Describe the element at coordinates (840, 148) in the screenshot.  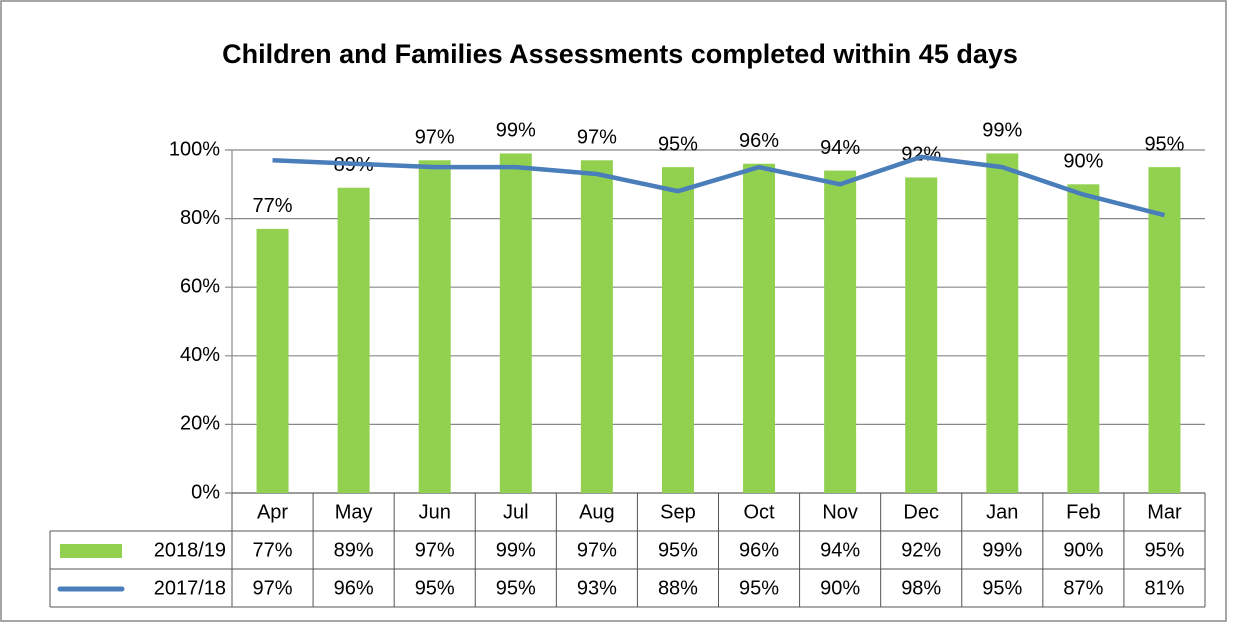
I see `data-label: 94%` at that location.